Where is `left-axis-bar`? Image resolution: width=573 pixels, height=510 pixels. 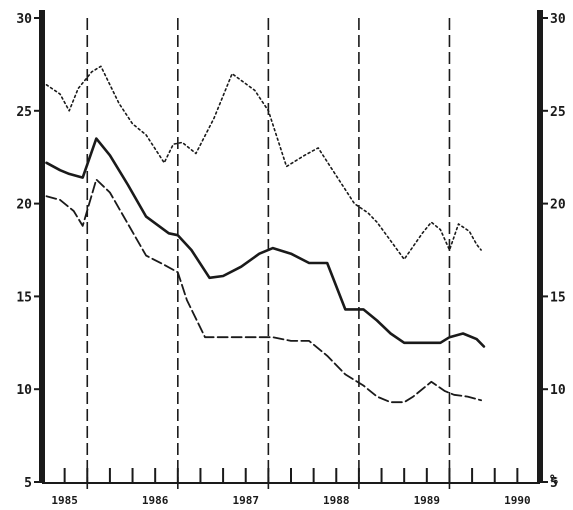 left-axis-bar is located at coordinates (42, 246).